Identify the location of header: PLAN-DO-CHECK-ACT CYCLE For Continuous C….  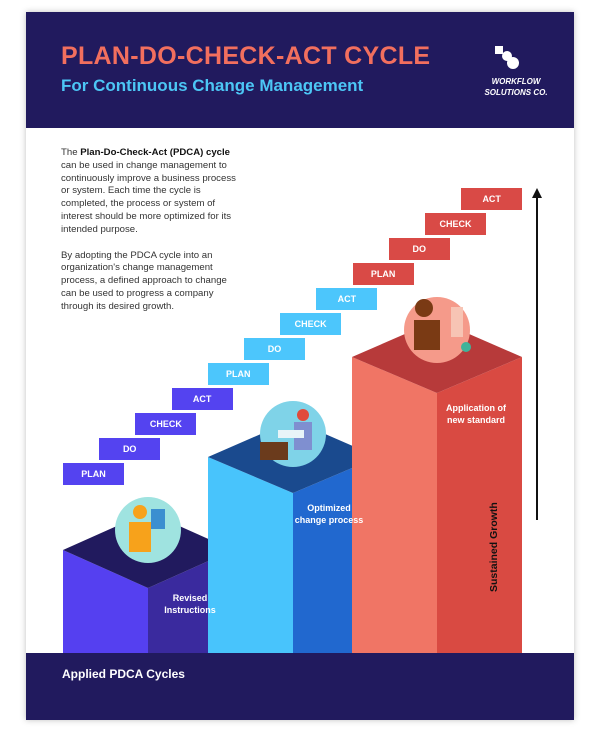
(300, 70).